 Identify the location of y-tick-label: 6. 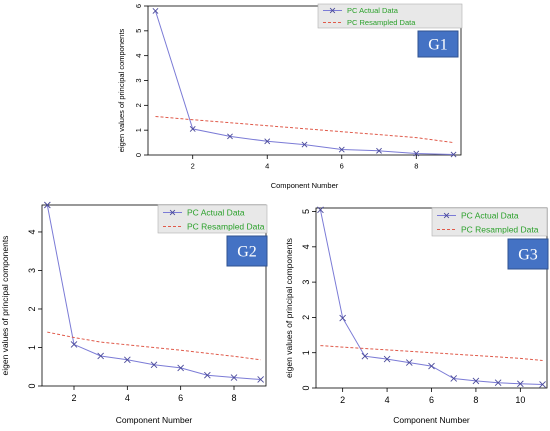
(138, 6).